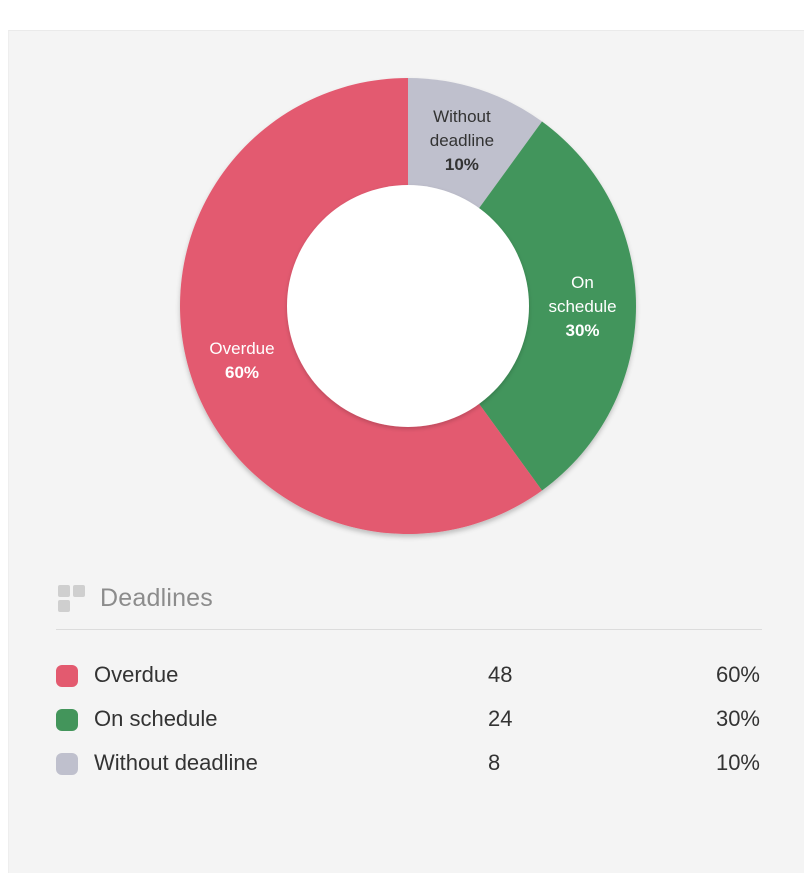 The width and height of the screenshot is (804, 873). I want to click on legend-label: Overdue, so click(136, 674).